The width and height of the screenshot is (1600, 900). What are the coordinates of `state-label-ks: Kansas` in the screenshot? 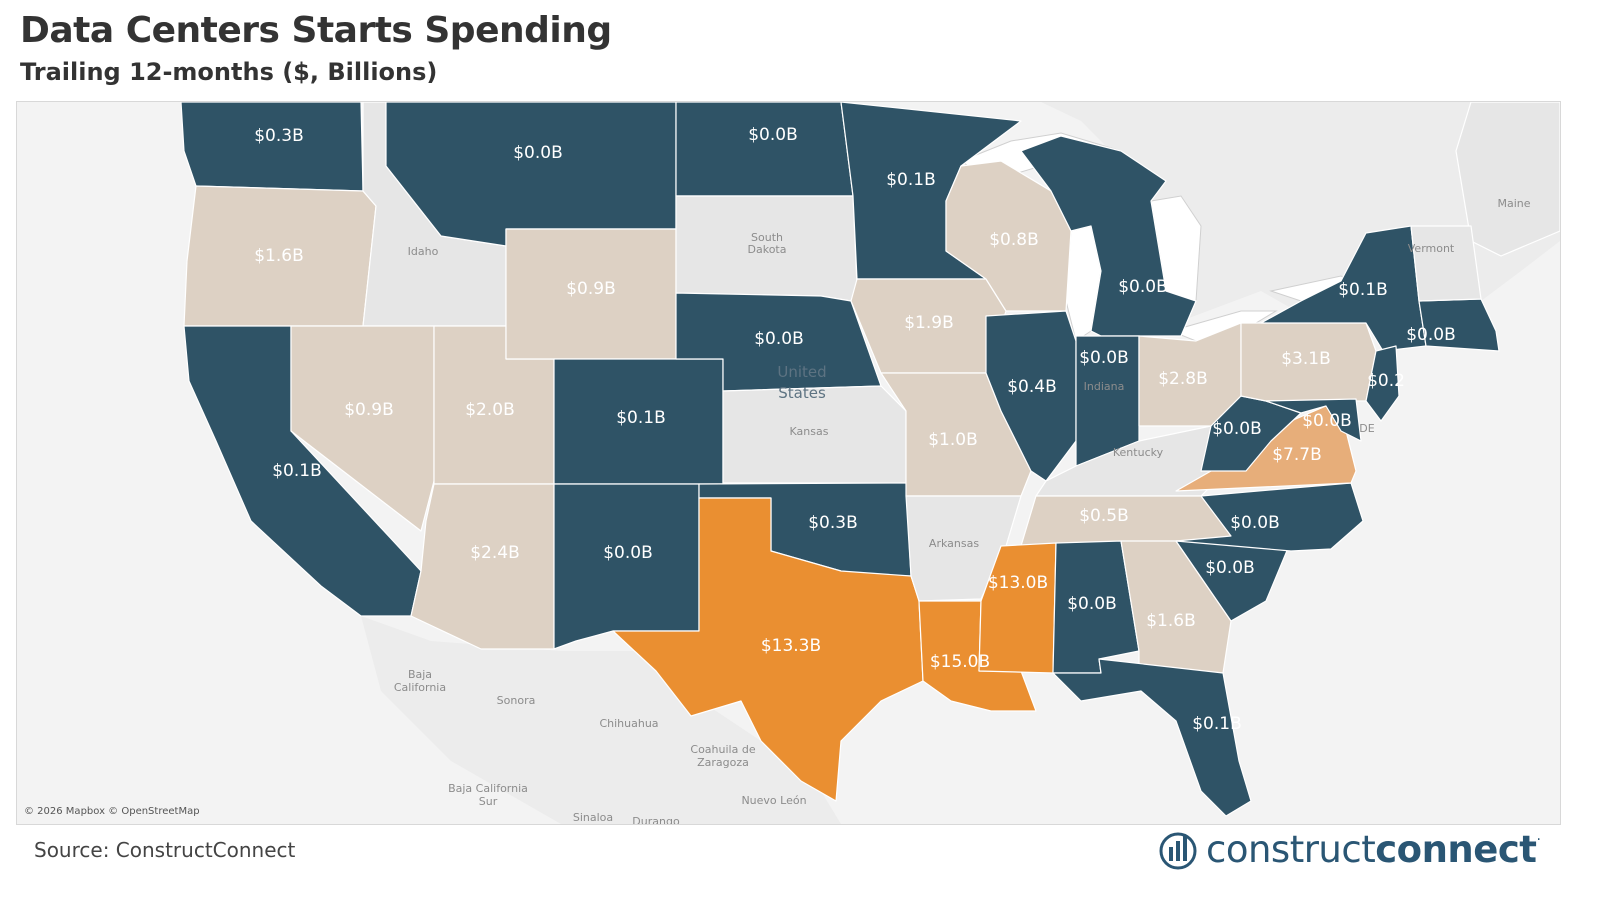 It's located at (809, 431).